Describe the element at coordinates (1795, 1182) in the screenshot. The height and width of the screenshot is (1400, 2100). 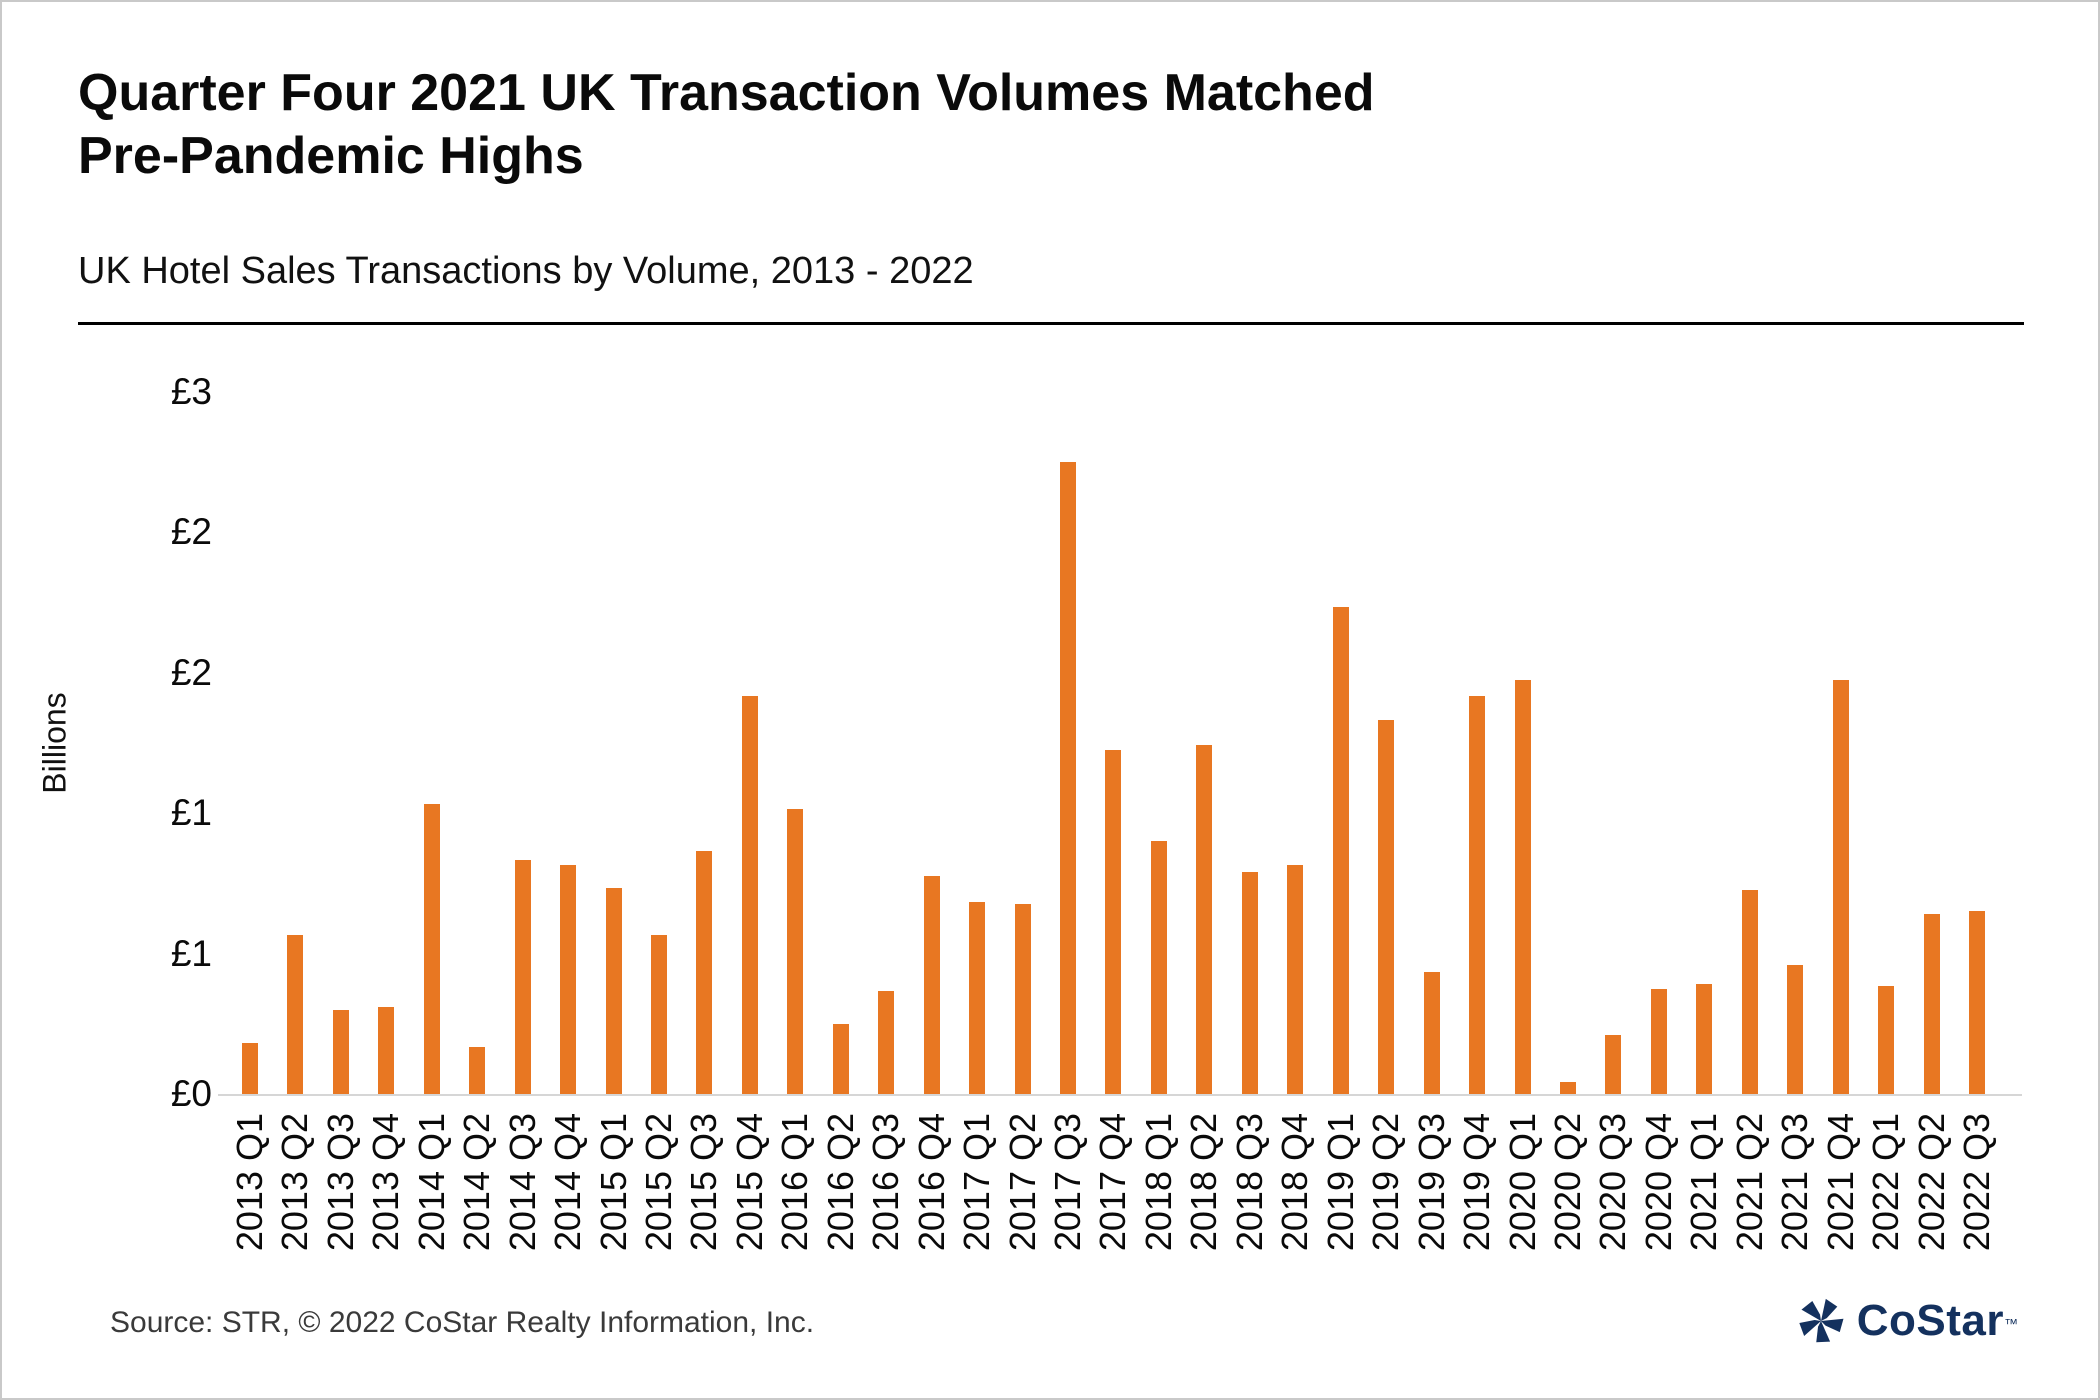
I see `x-axis-label: 2021 Q3` at that location.